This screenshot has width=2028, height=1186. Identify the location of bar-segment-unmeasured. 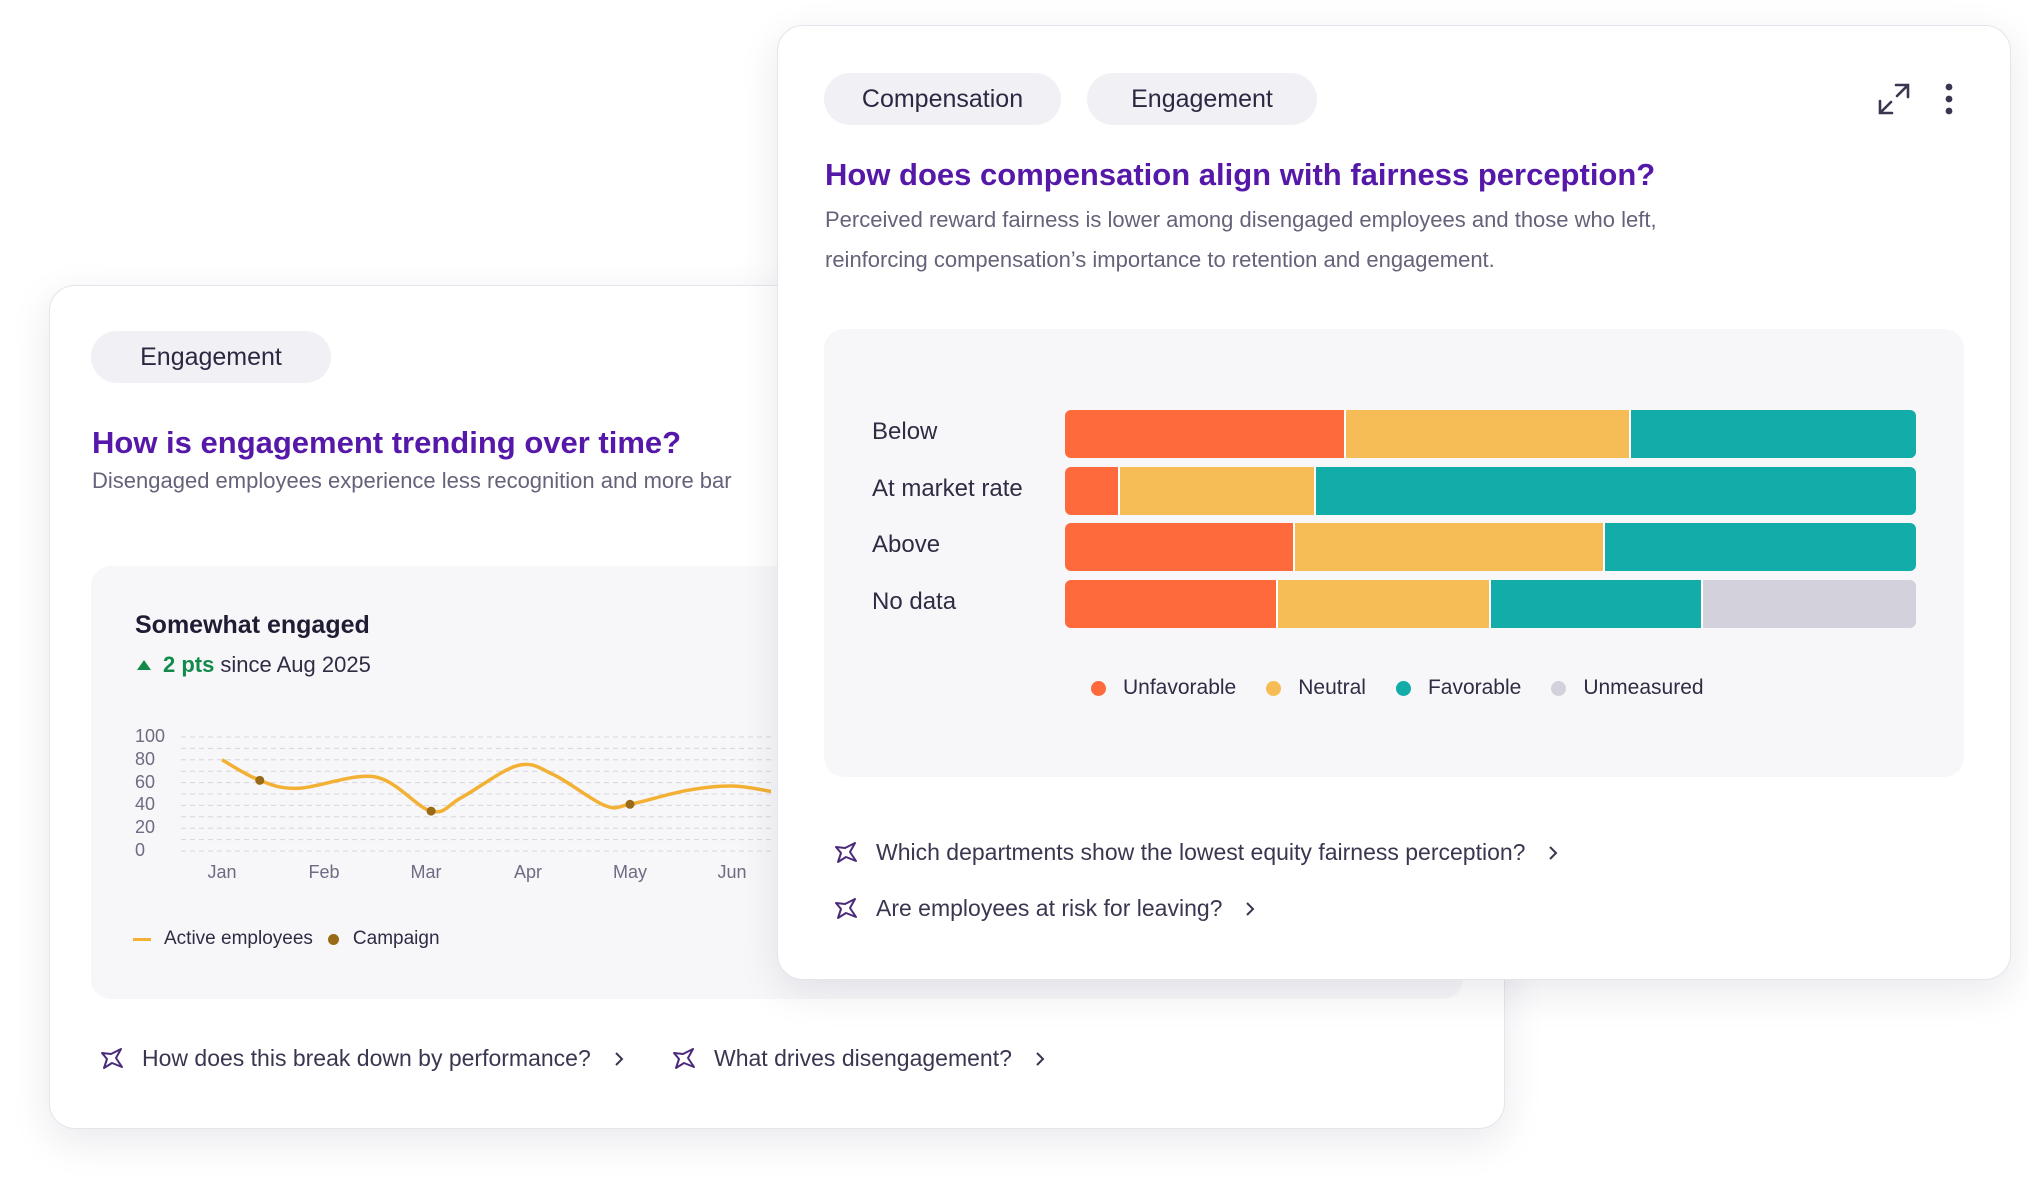
(1809, 603).